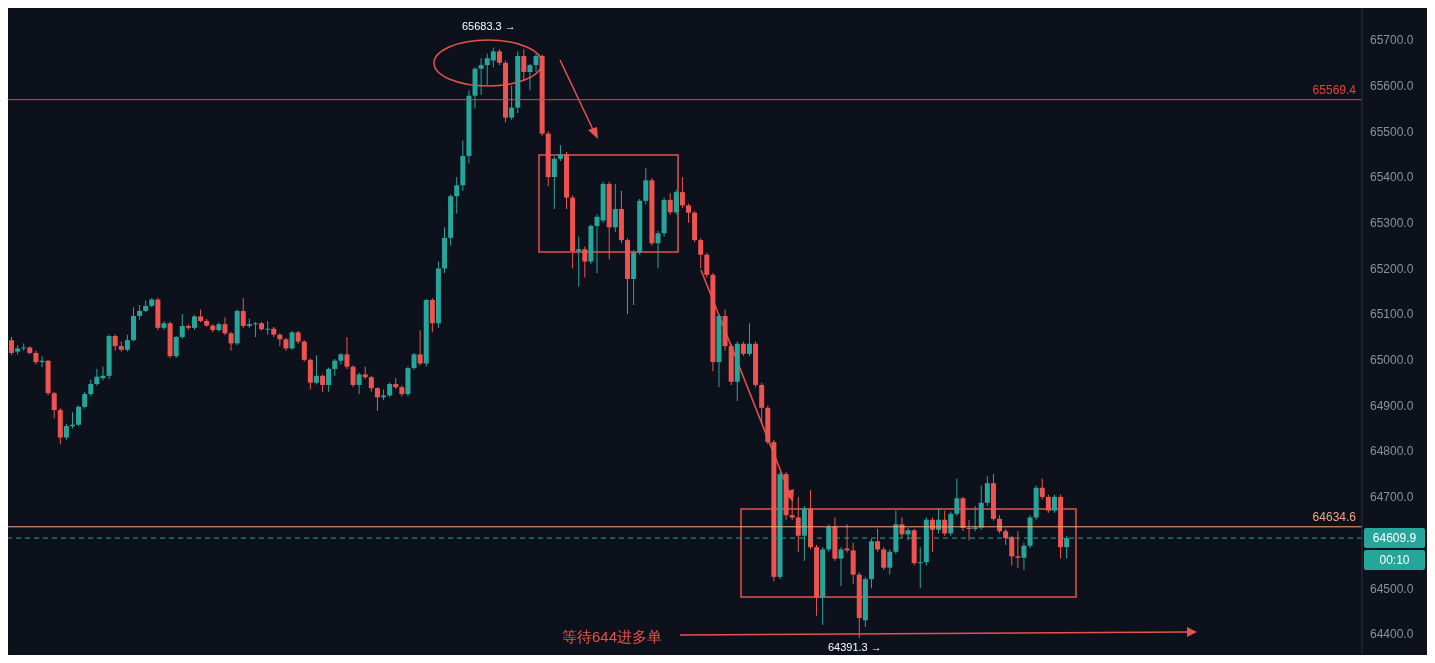  What do you see at coordinates (612, 636) in the screenshot?
I see `annotation: 等待644进多单` at bounding box center [612, 636].